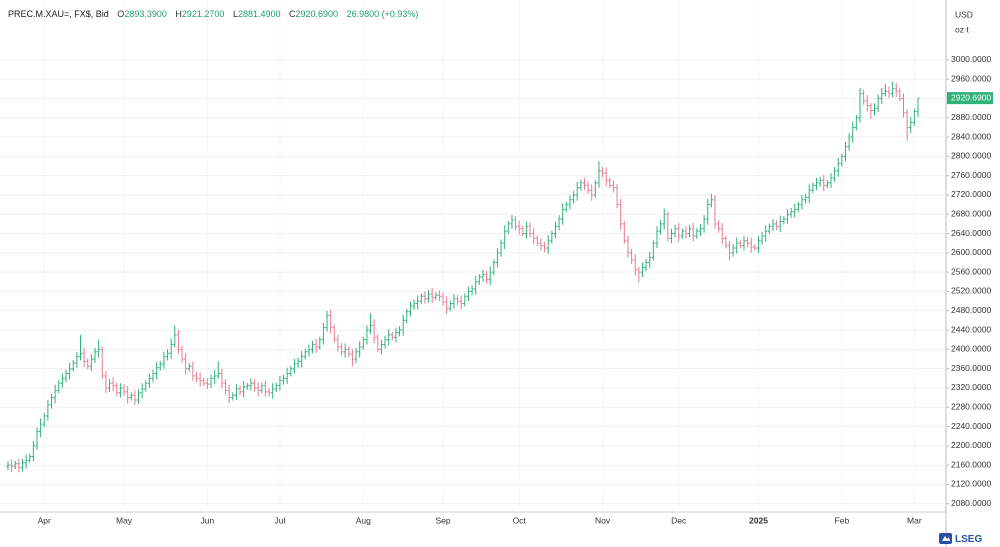 Image resolution: width=1000 pixels, height=547 pixels. I want to click on ohlc-key: C, so click(292, 14).